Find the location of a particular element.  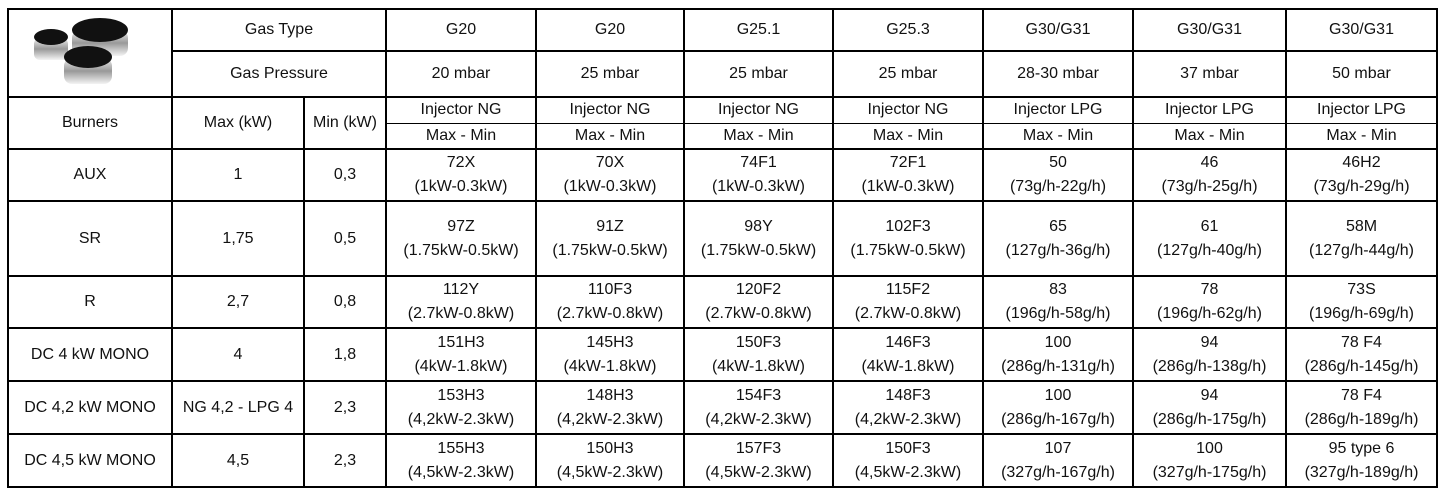

injector-code: 70X is located at coordinates (610, 162).